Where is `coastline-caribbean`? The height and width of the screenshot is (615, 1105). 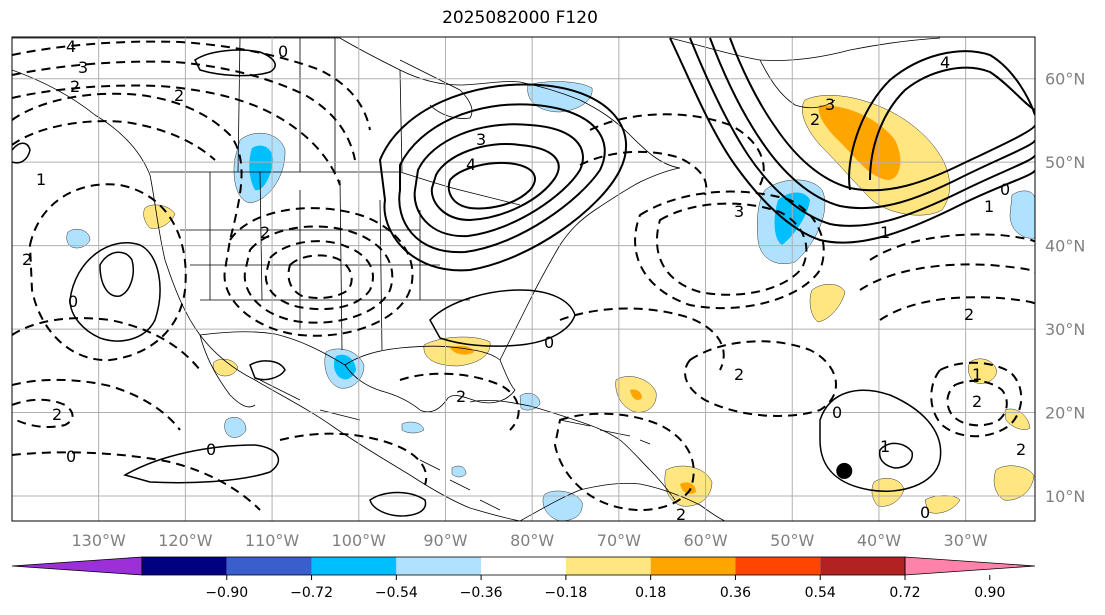
coastline-caribbean is located at coordinates (625, 460).